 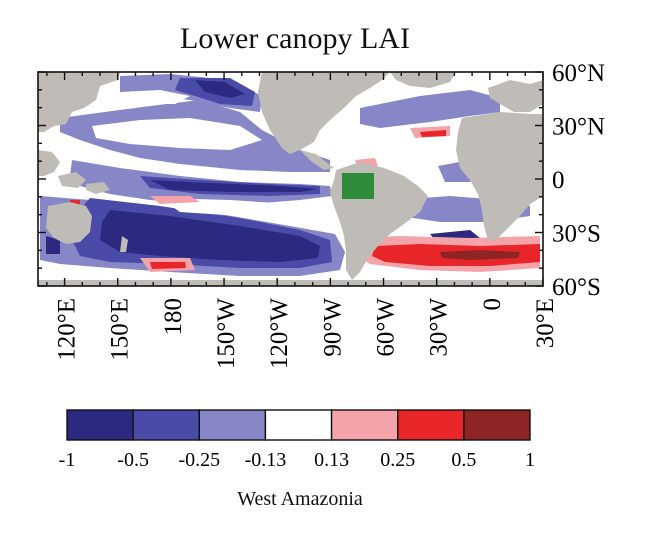 What do you see at coordinates (439, 327) in the screenshot?
I see `longitude-label: 30°W` at bounding box center [439, 327].